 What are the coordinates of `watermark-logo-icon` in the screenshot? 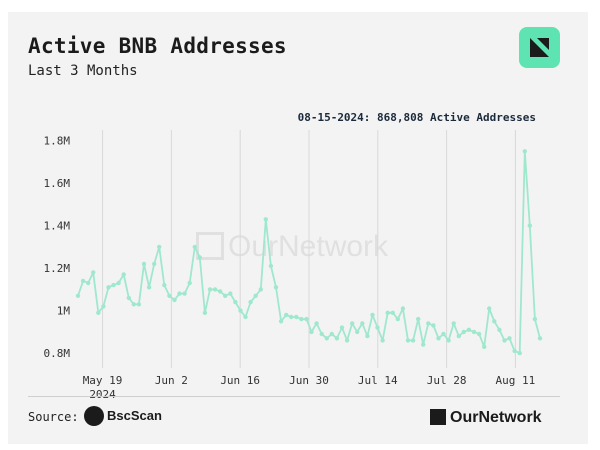 It's located at (210, 246).